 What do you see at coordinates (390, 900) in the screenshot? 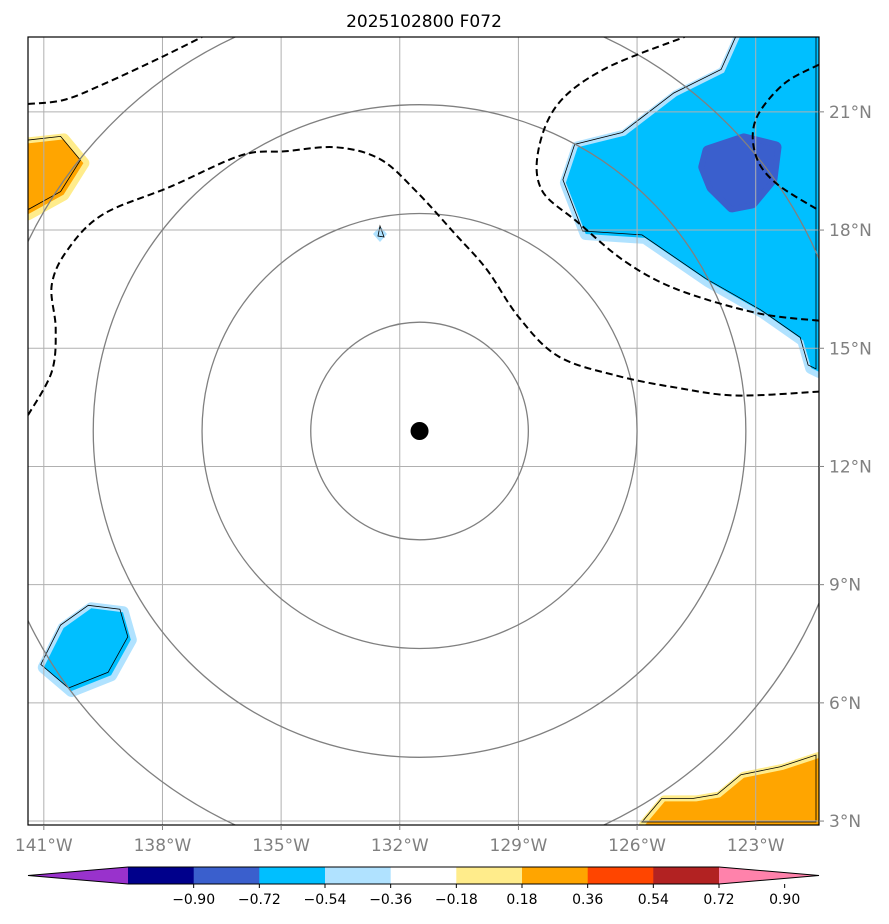
I see `colorbar-label-3: −0.36` at bounding box center [390, 900].